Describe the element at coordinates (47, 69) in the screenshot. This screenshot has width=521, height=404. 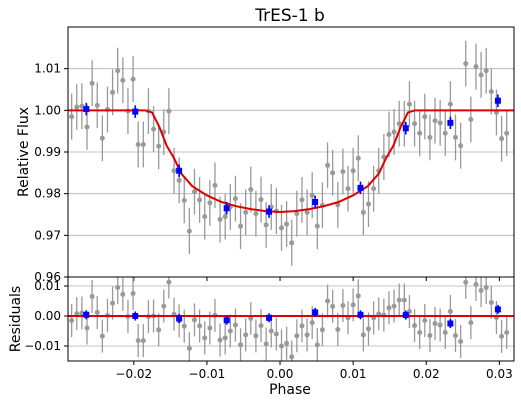
I see `flux-y-tick-label-5: 1.01` at that location.